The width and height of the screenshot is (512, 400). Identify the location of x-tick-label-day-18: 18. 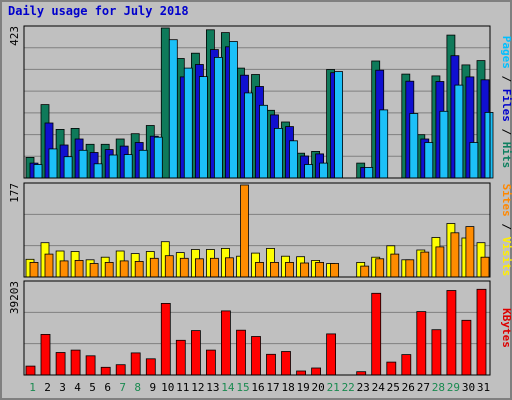
(287, 387).